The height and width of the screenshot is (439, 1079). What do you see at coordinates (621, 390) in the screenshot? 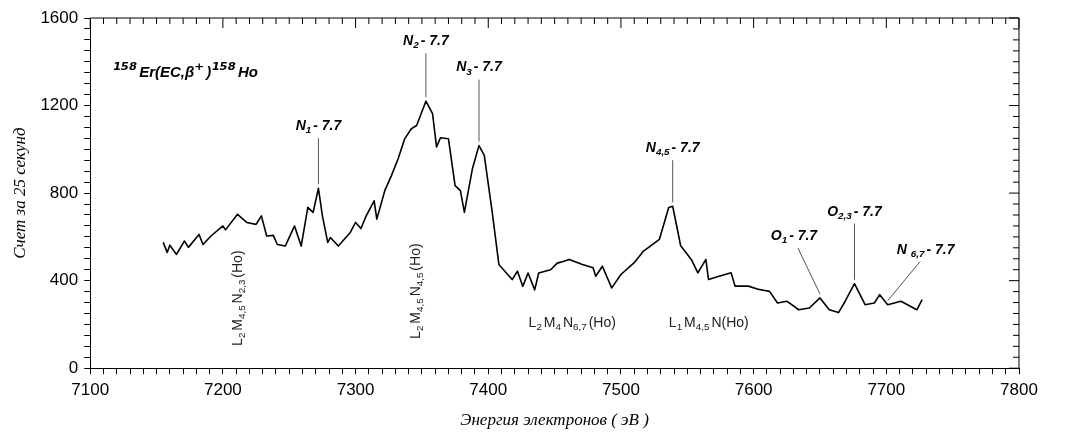
I see `x-tick-label: 7500` at bounding box center [621, 390].